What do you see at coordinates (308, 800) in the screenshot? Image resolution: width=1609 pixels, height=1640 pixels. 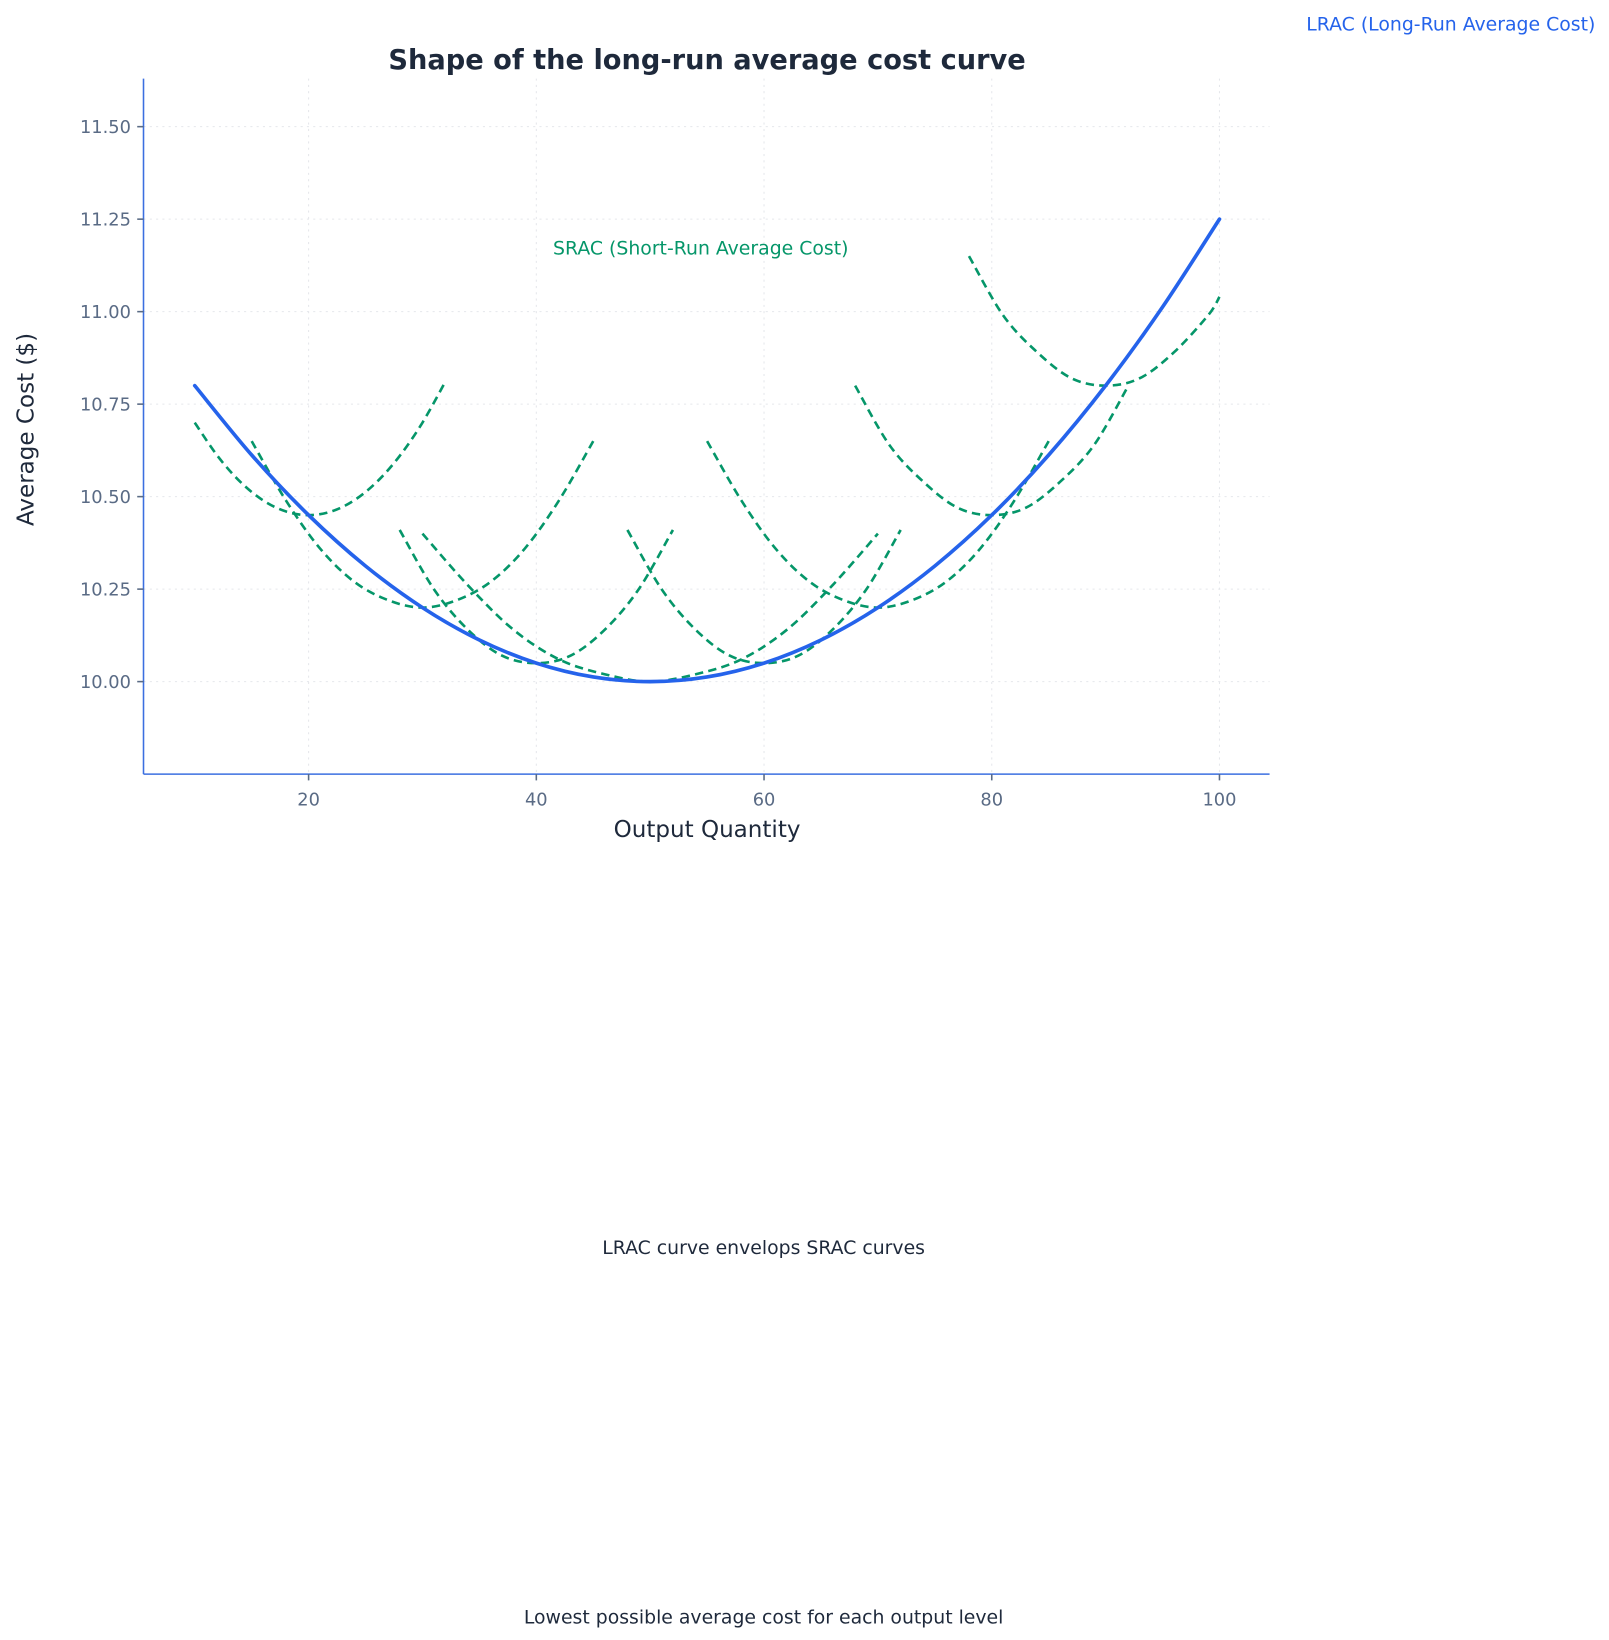 I see `x-tick-label: 20` at bounding box center [308, 800].